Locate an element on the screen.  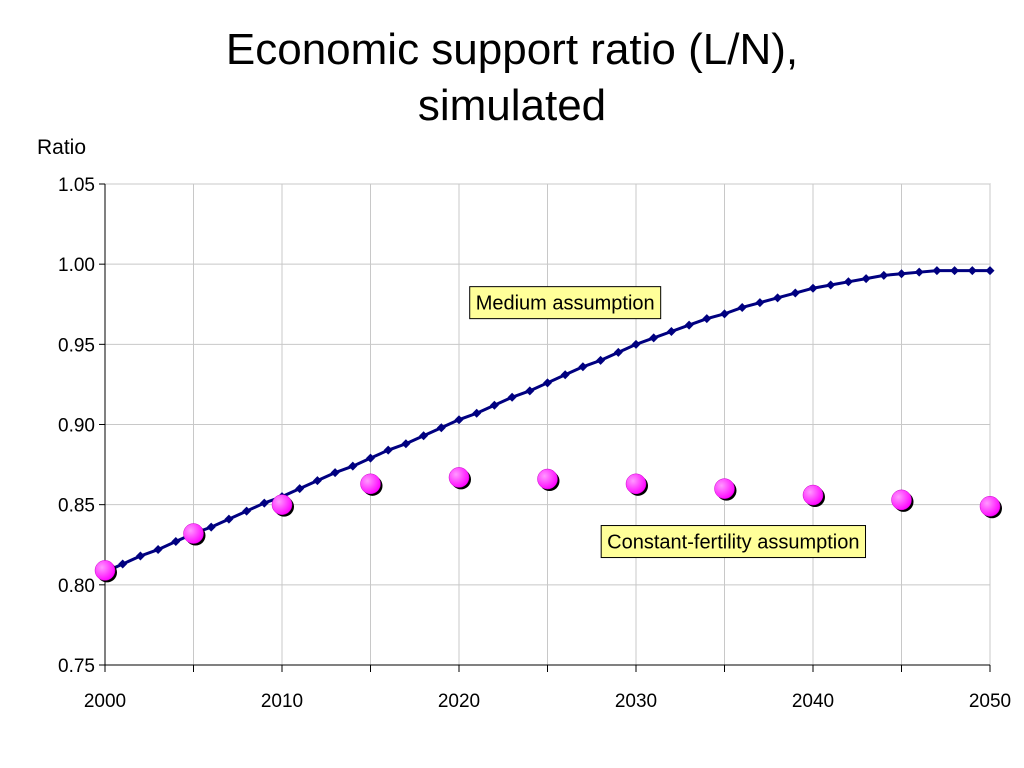
chart-title: Economic support ratio (L/N), simulated is located at coordinates (512, 78).